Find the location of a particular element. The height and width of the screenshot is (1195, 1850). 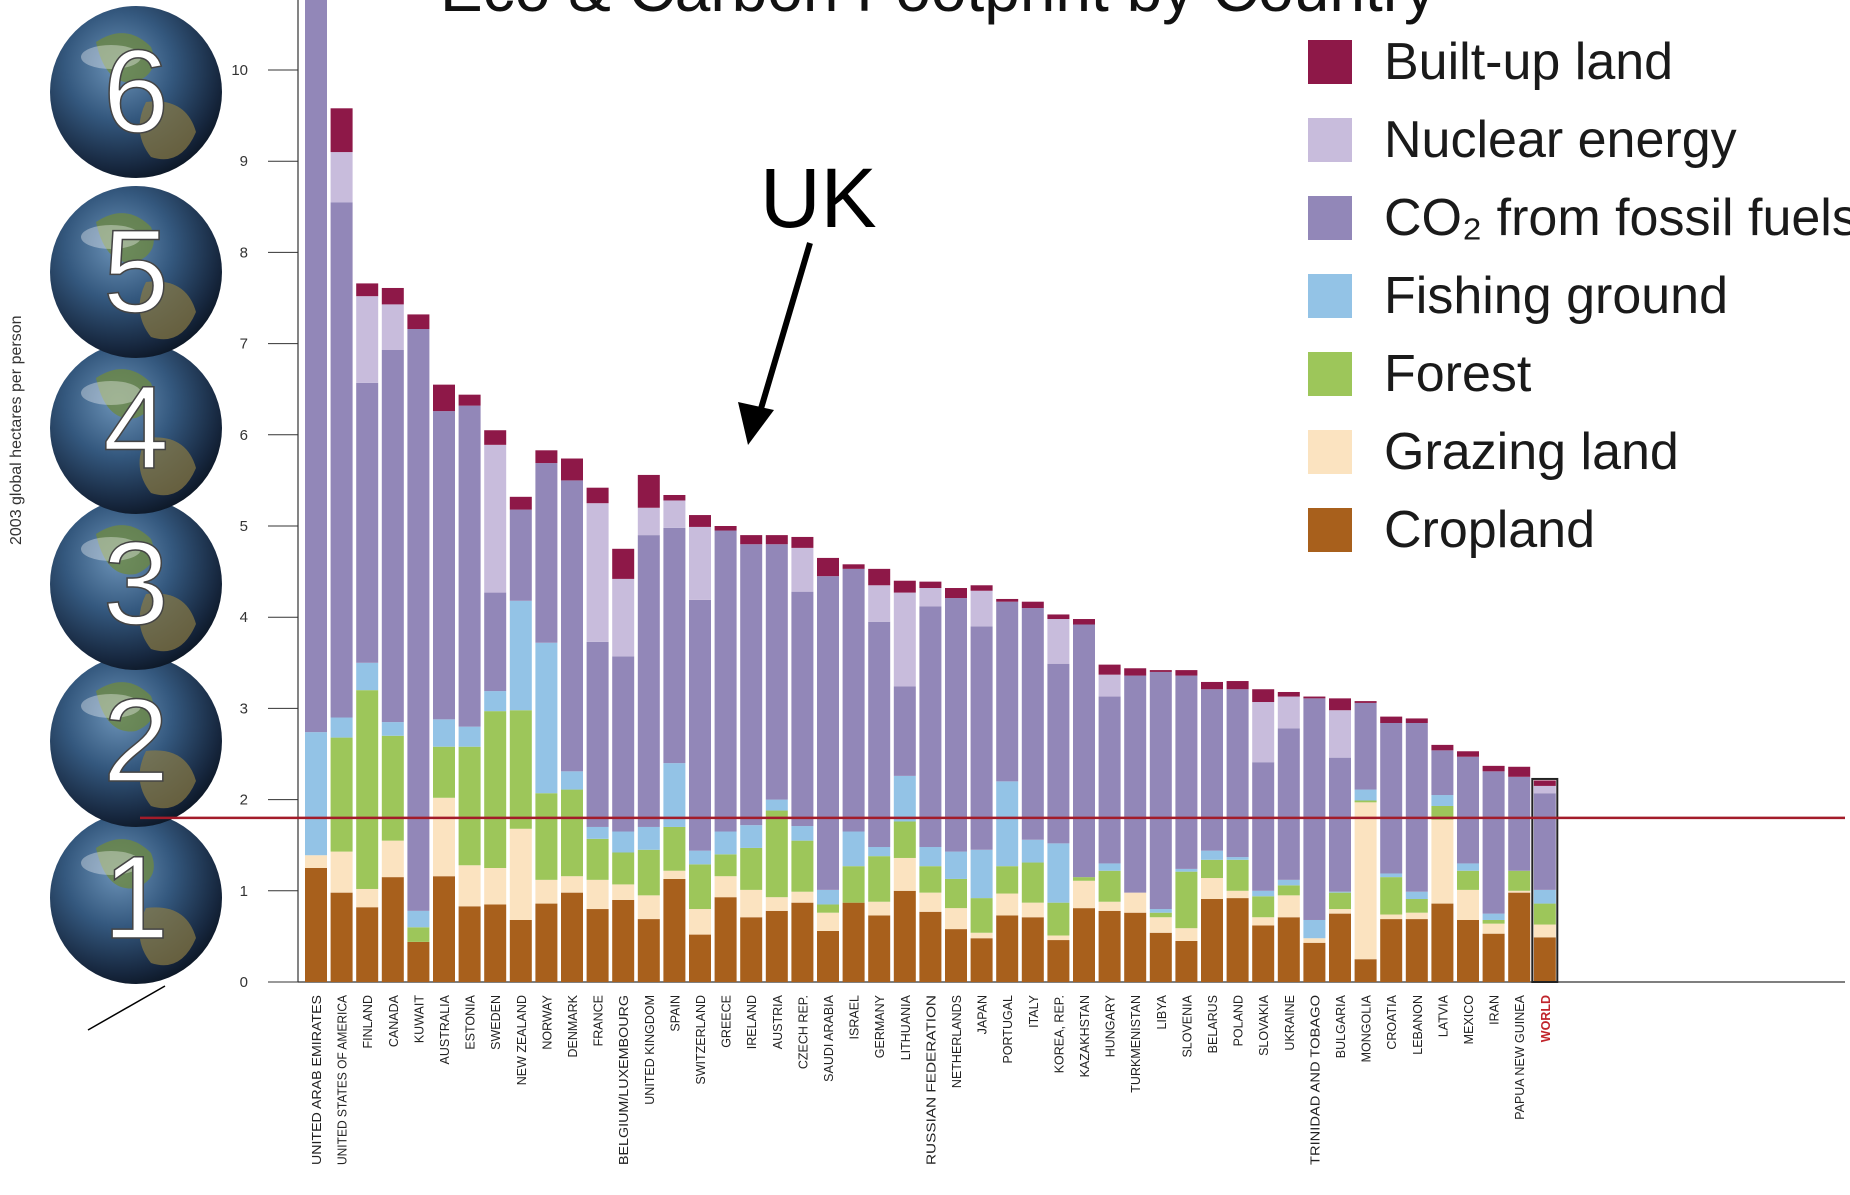

chart-title: Eco & Carbon Footprint by Country is located at coordinates (938, 13).